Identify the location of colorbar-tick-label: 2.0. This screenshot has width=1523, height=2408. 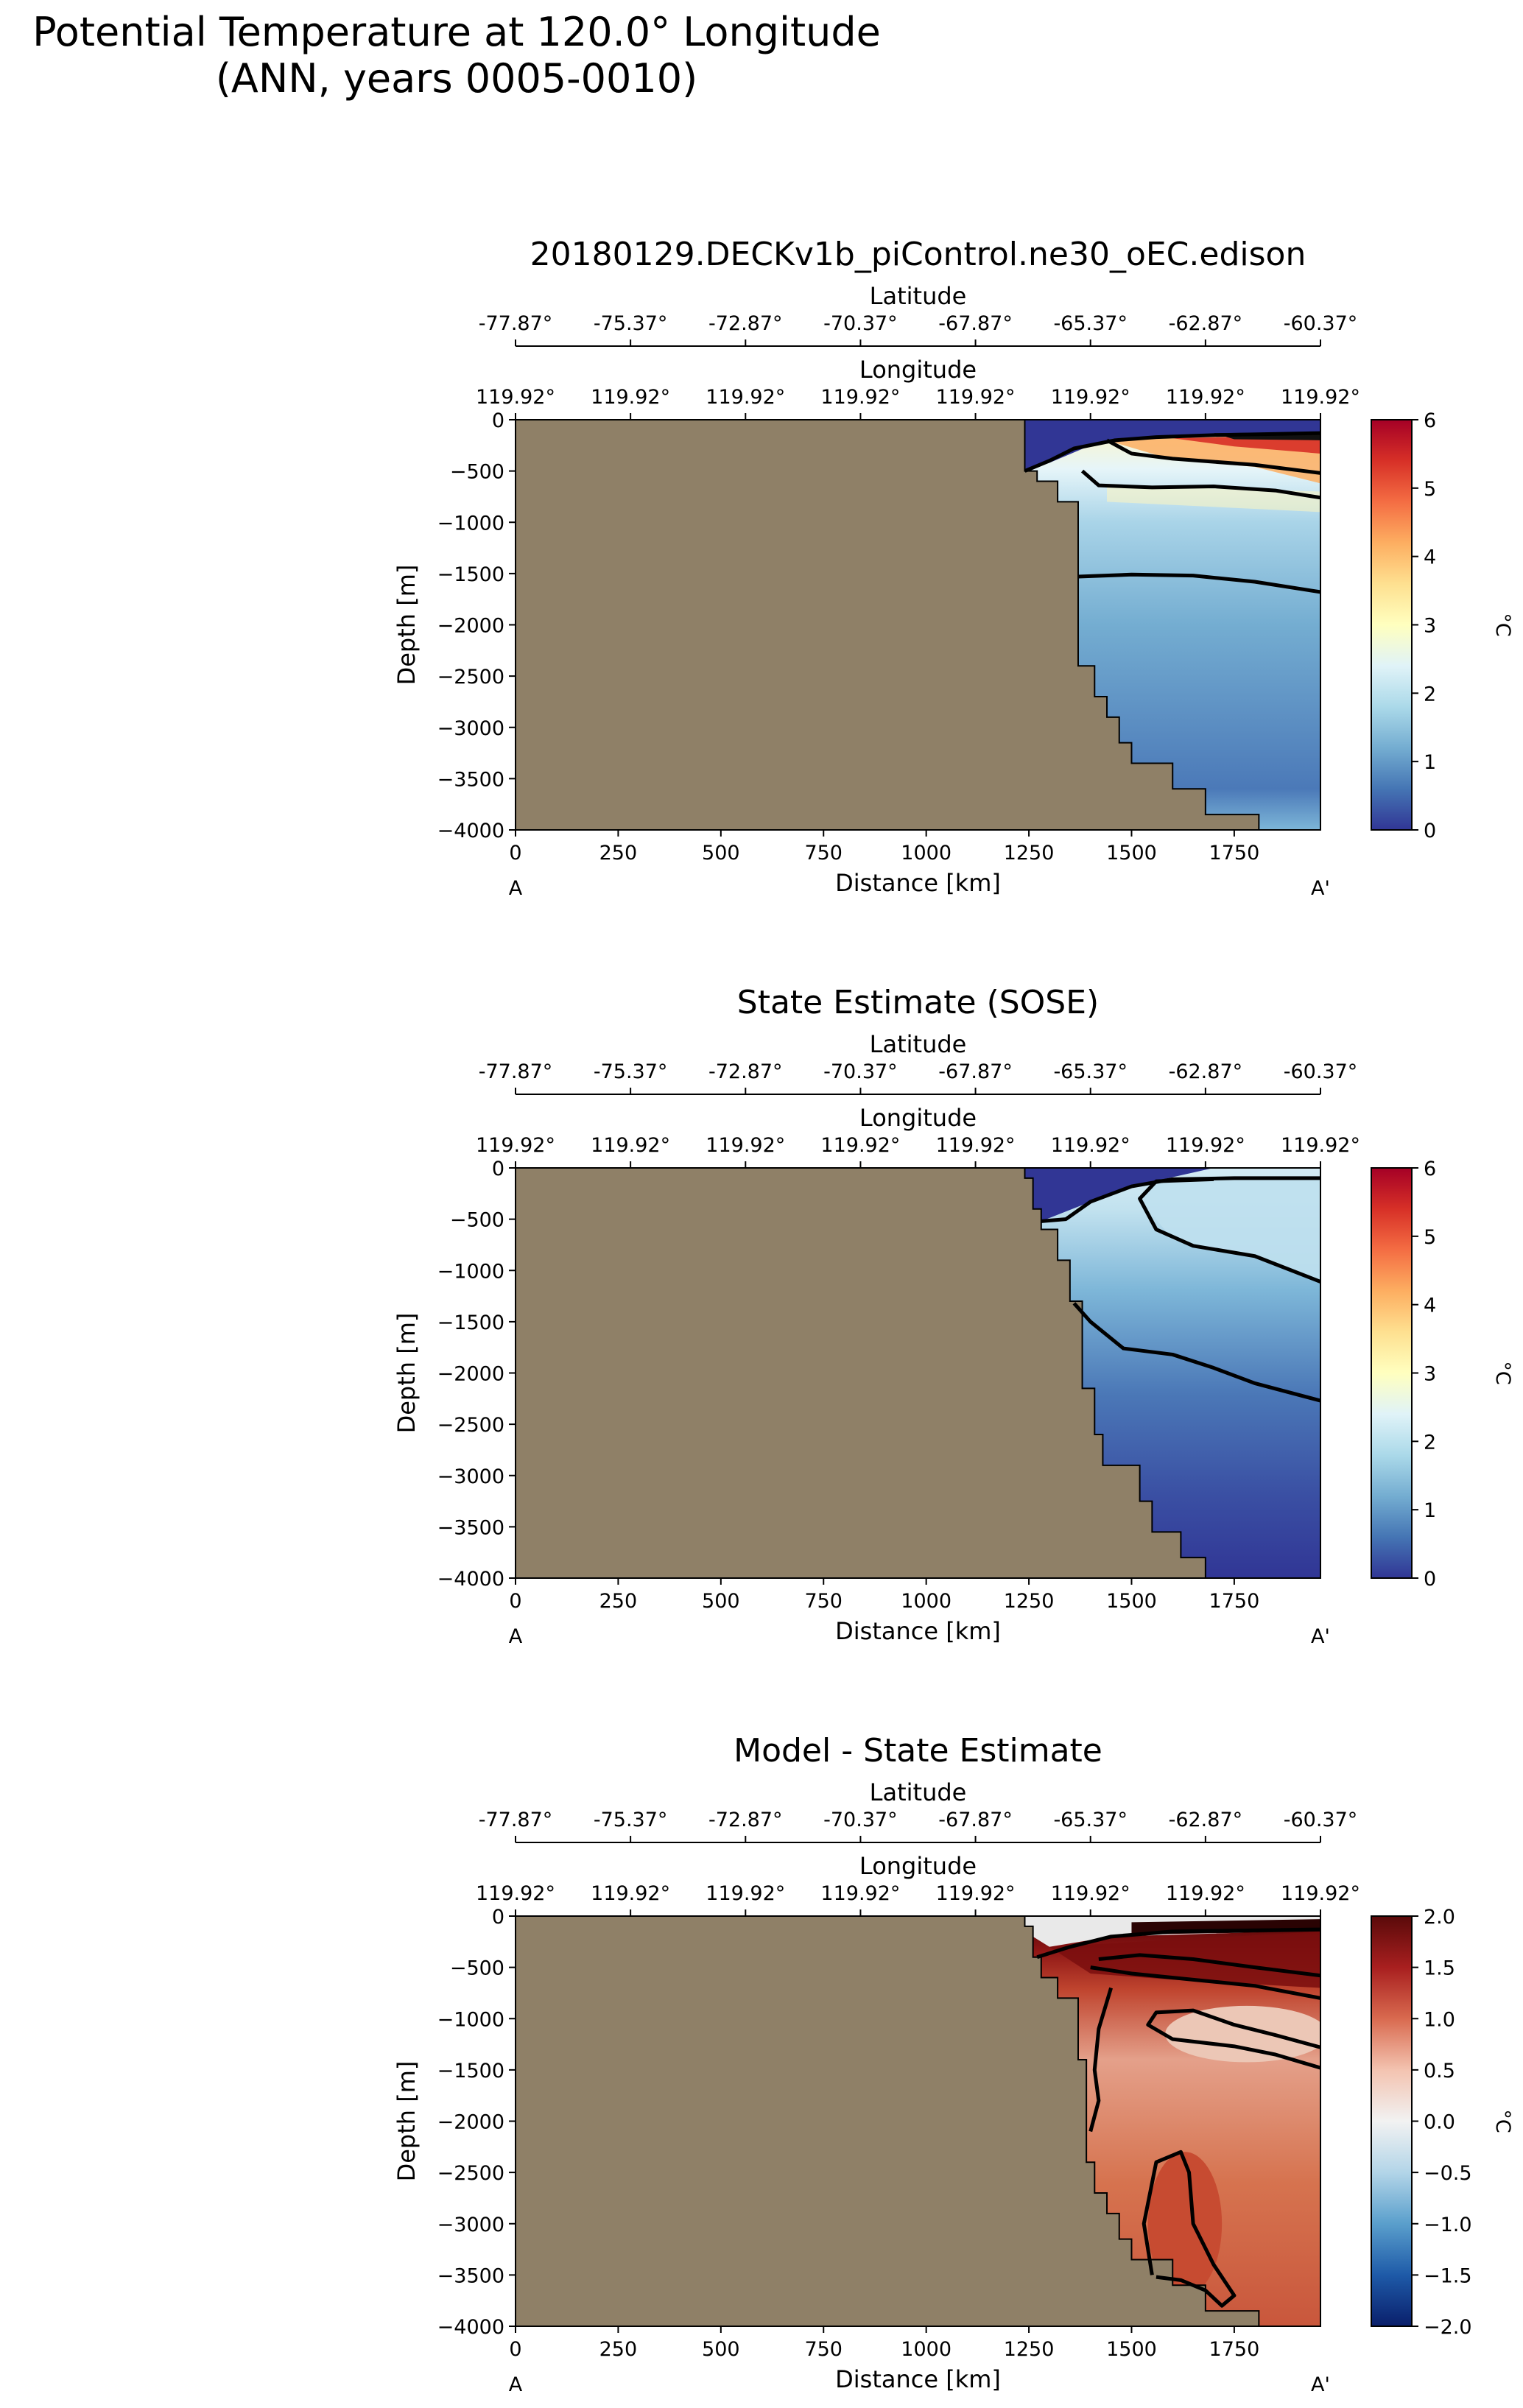
(1439, 1917).